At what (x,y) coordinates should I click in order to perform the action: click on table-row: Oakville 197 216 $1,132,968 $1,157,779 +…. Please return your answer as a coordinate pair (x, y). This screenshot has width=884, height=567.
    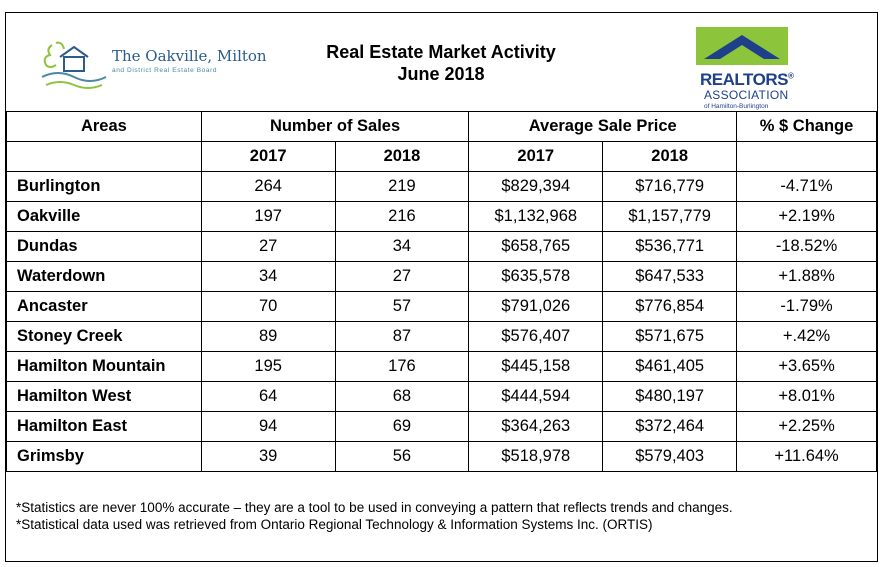
    Looking at the image, I should click on (441, 216).